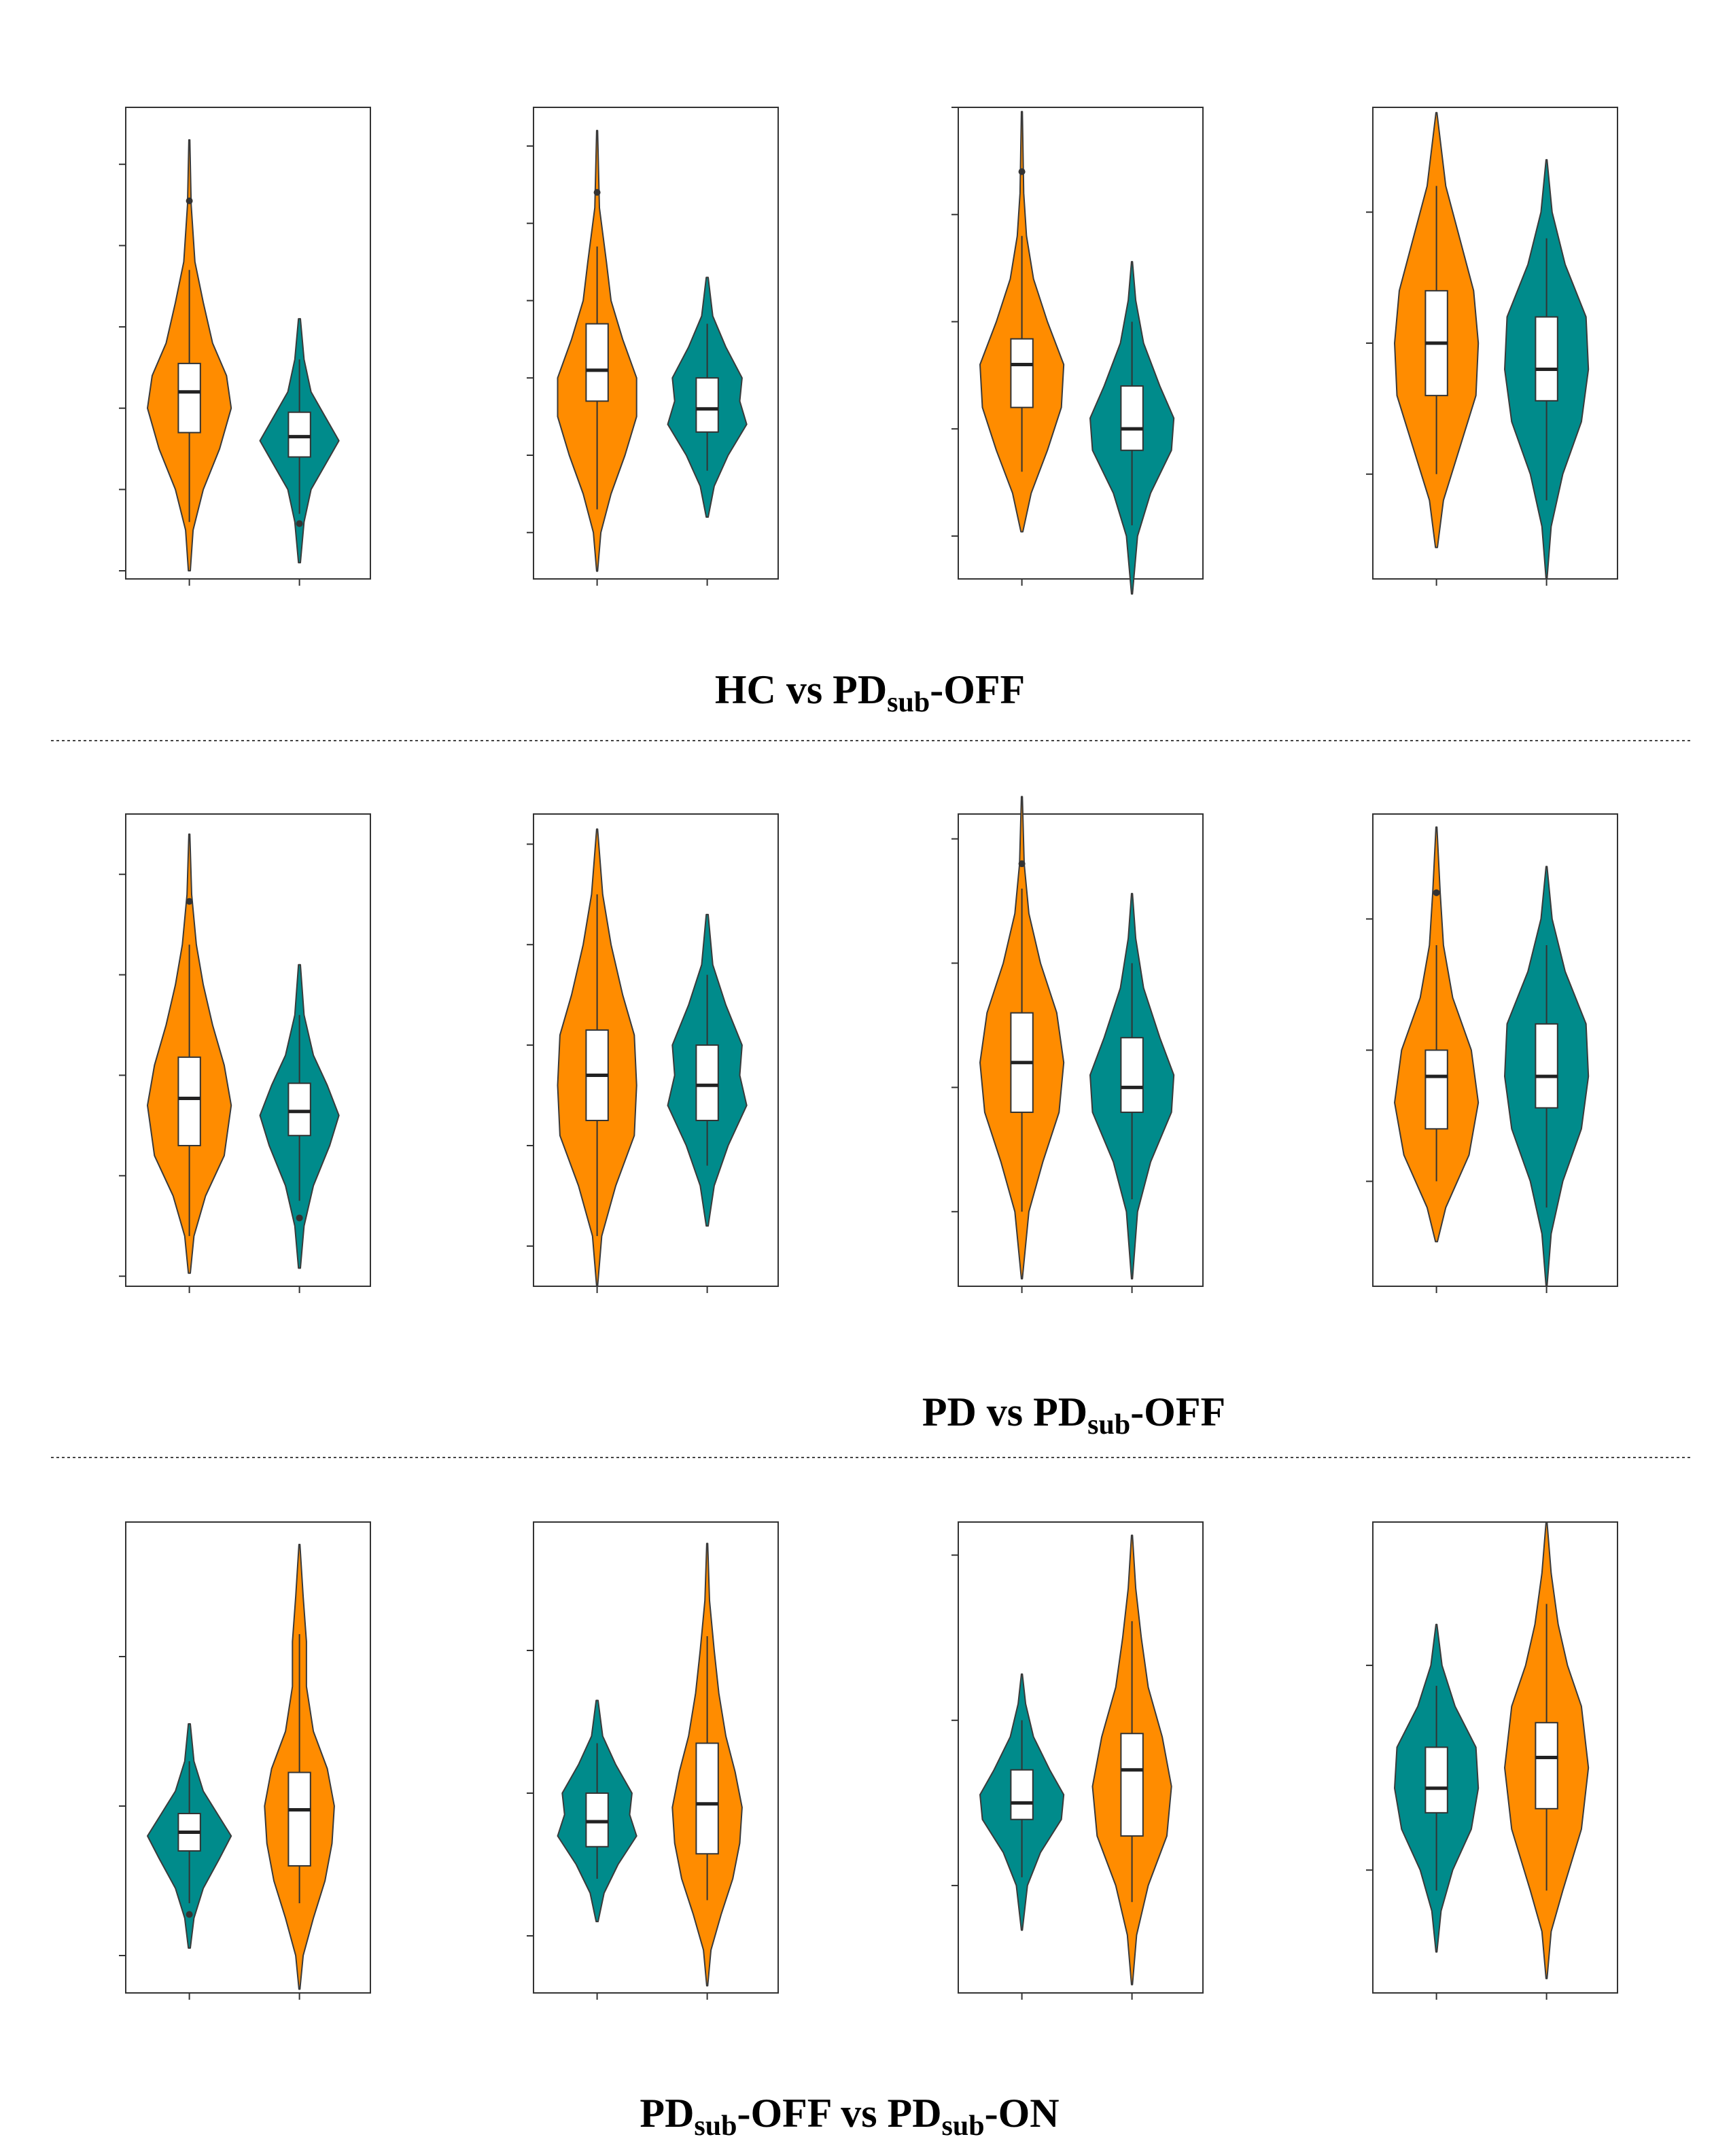 The image size is (1731, 2156). Describe the element at coordinates (839, 2113) in the screenshot. I see `caption-text: -OFF vs PD` at that location.